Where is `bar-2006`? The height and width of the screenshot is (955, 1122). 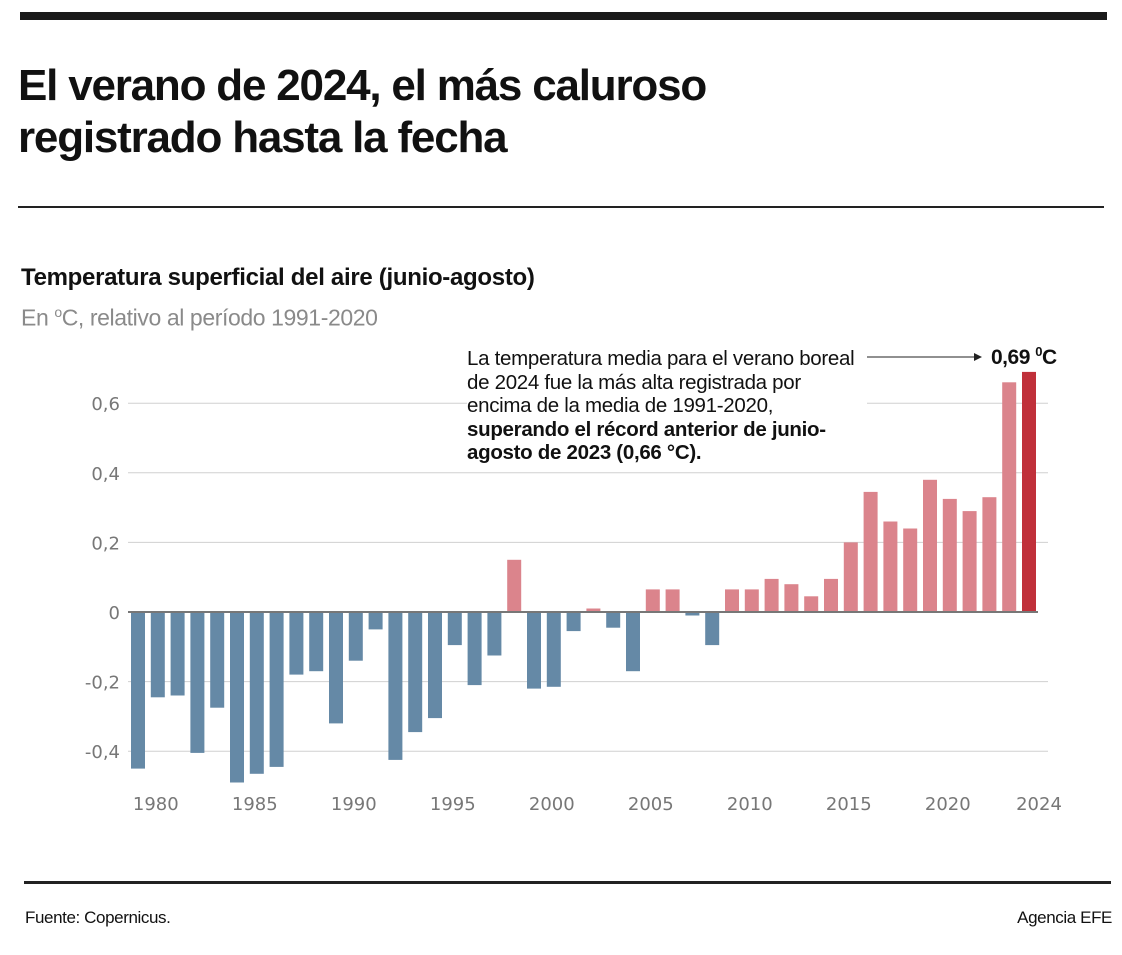 bar-2006 is located at coordinates (672, 600).